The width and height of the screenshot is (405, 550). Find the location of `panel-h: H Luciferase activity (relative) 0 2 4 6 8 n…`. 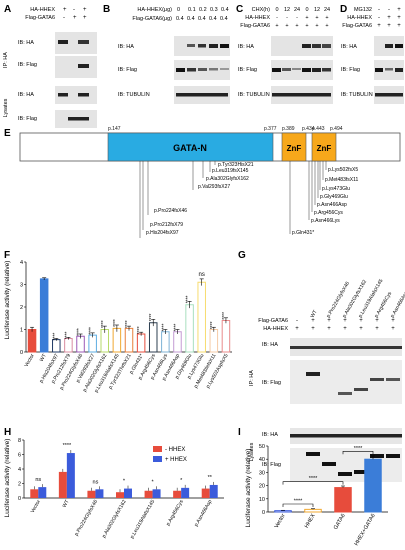

panel-h: H Luciferase activity (relative) 0 2 4 6 8 n… is located at coordinates (114, 483).